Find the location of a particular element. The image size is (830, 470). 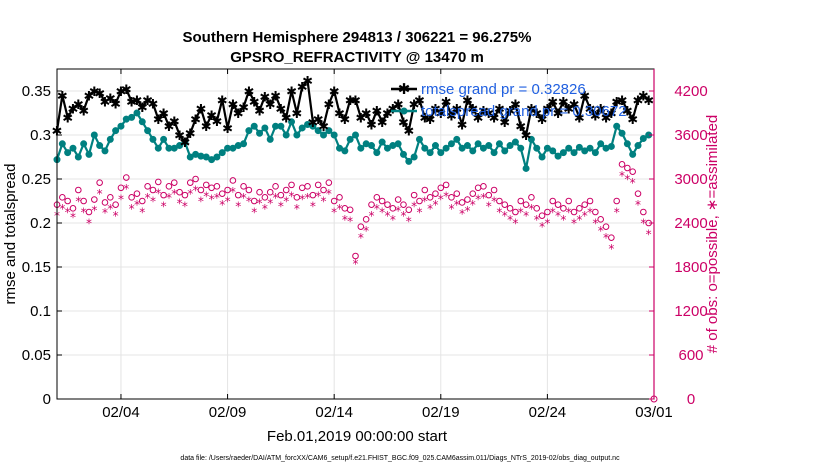

x-axis-label: Feb.01,2019 00:00:00 start is located at coordinates (357, 436).